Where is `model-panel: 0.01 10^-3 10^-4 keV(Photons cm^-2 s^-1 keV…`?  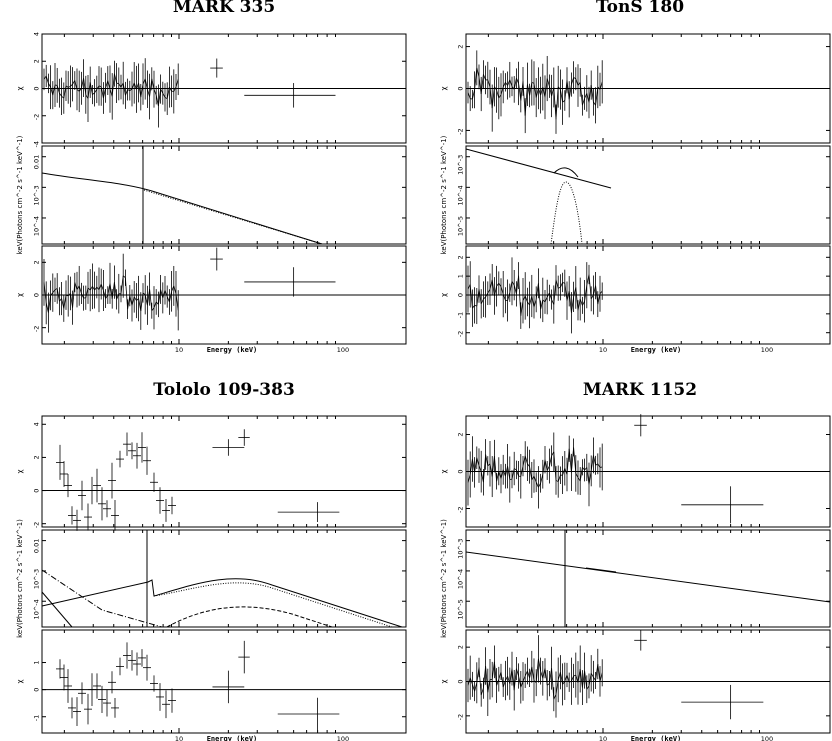
model-panel: 0.01 10^-3 10^-4 keV(Photons cm^-2 s^-1 keV… is located at coordinates (211, 578).